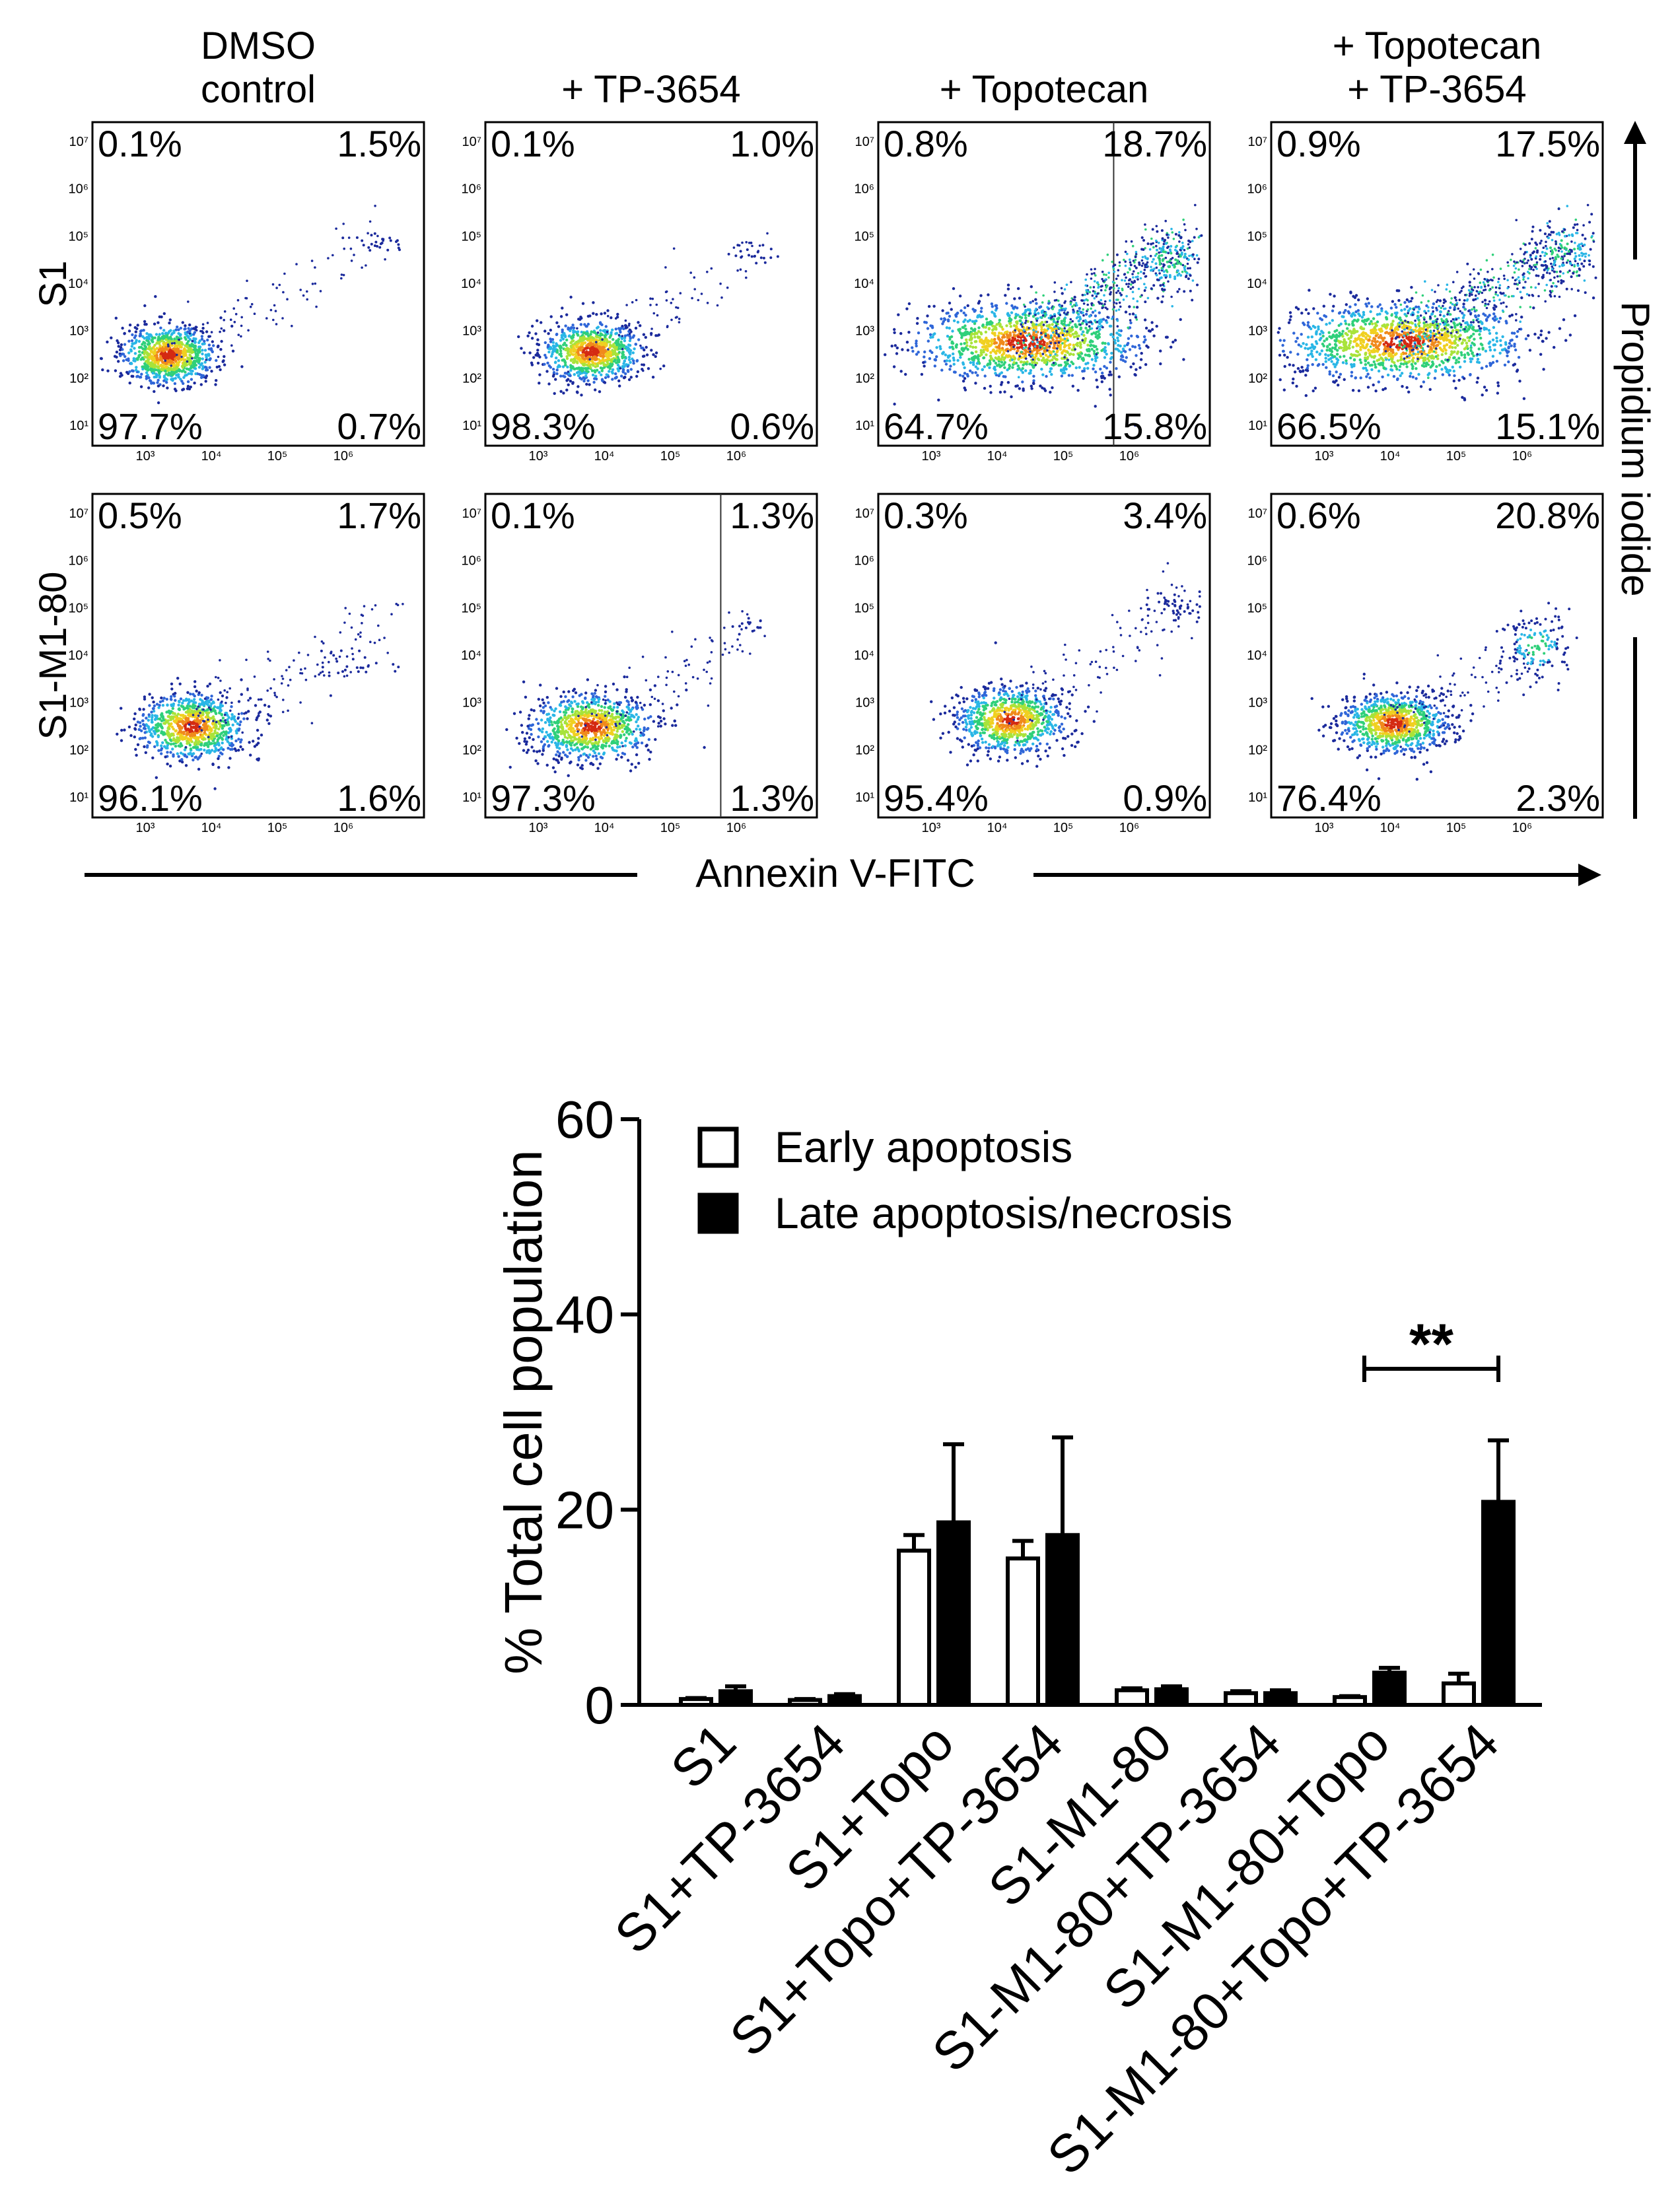  I want to click on y-tick-label: 10¹, so click(1257, 426).